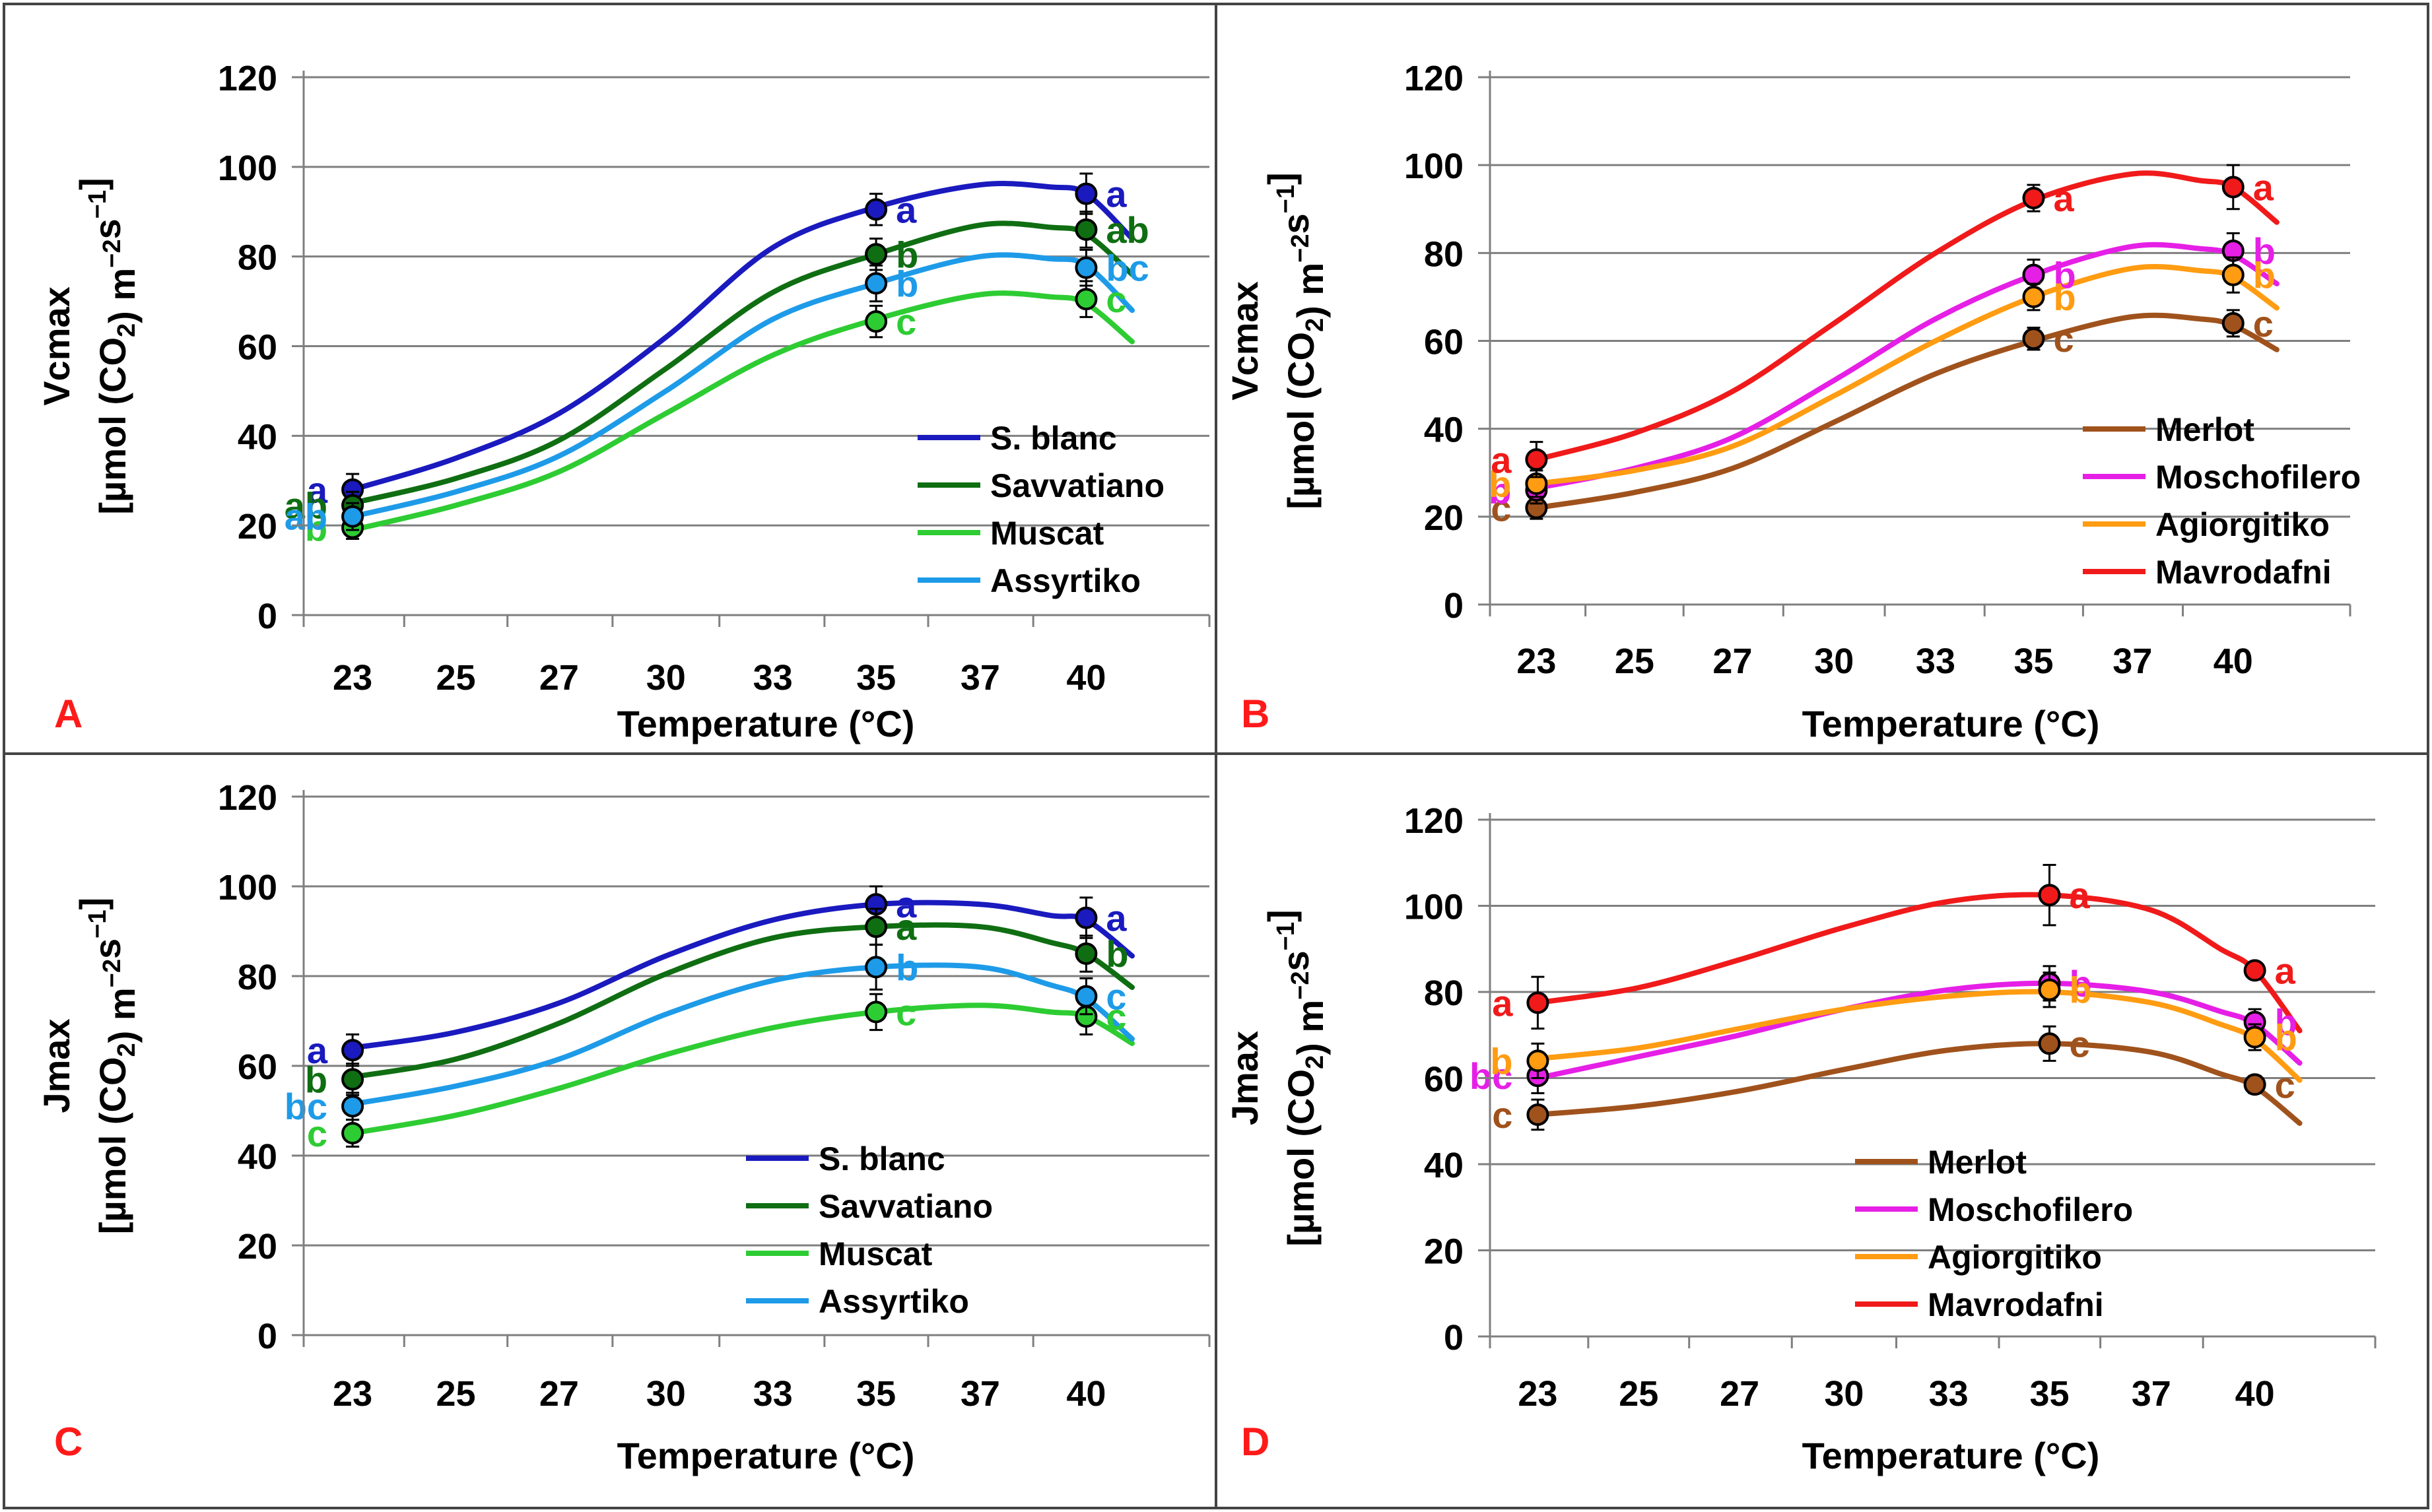 This screenshot has height=1512, width=2432. Describe the element at coordinates (455, 678) in the screenshot. I see `panel-a-x-tick-label: 25` at that location.